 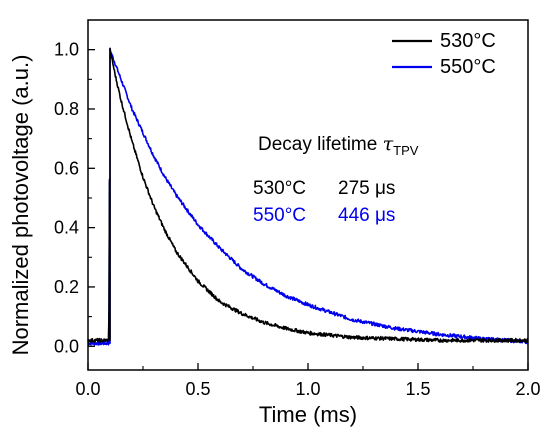 What do you see at coordinates (66, 228) in the screenshot?
I see `y-tick-label: 0.4` at bounding box center [66, 228].